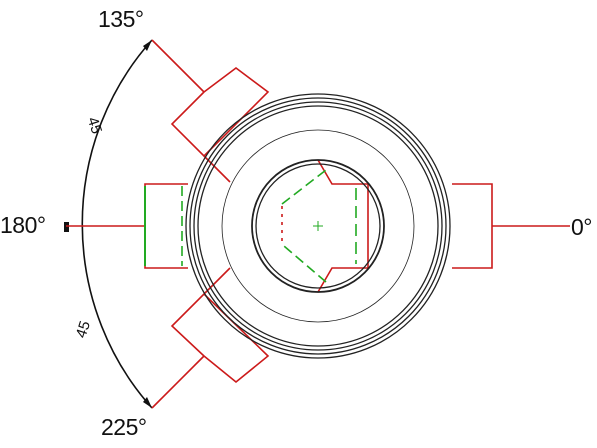 Image resolution: width=597 pixels, height=448 pixels. Describe the element at coordinates (250, 226) in the screenshot. I see `hidden-lines` at that location.